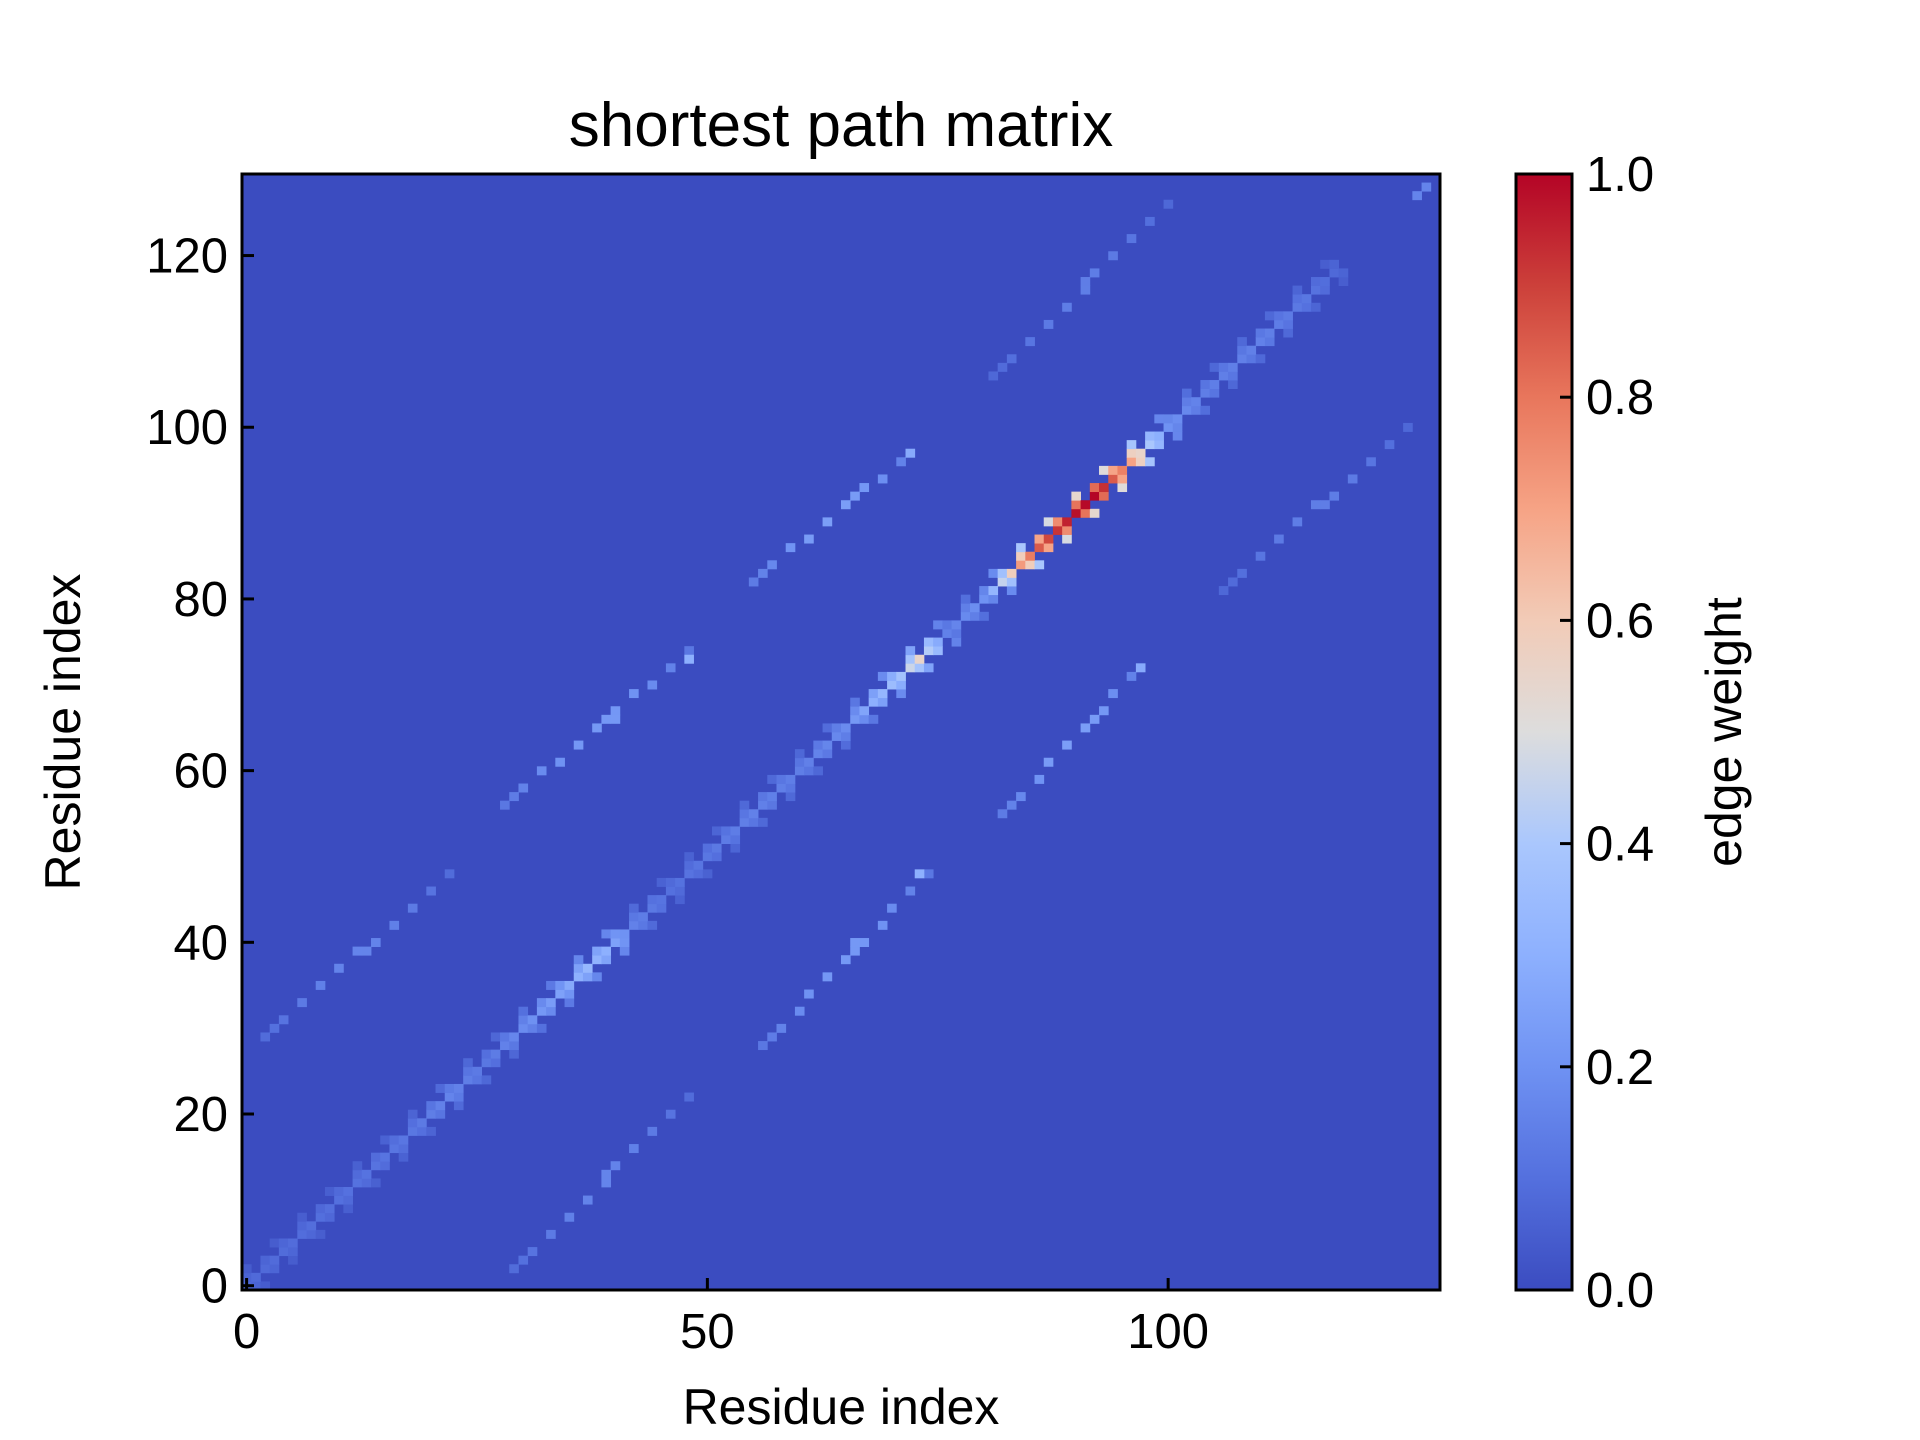 The height and width of the screenshot is (1440, 1920). I want to click on colorbar-ticks: 0.0 0.2 0.4 0.6 0.8 1.0, so click(1607, 733).